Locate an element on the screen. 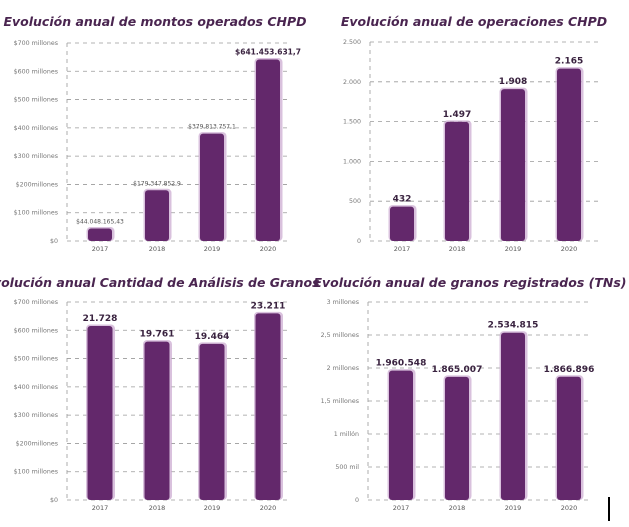 The width and height of the screenshot is (629, 527). y-tick-label: 2.000 is located at coordinates (352, 82).